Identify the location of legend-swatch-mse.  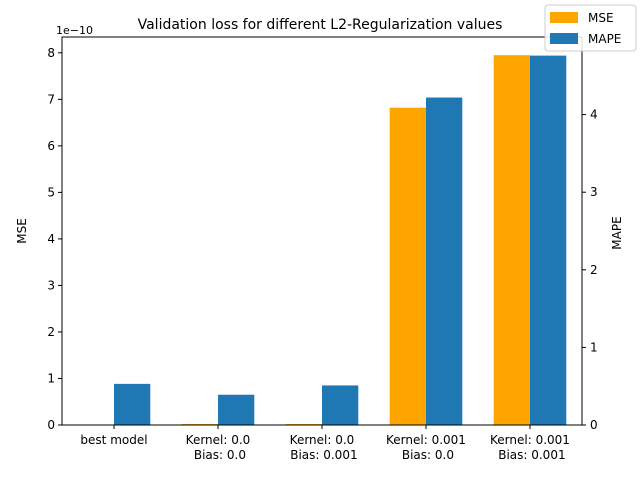
(564, 17).